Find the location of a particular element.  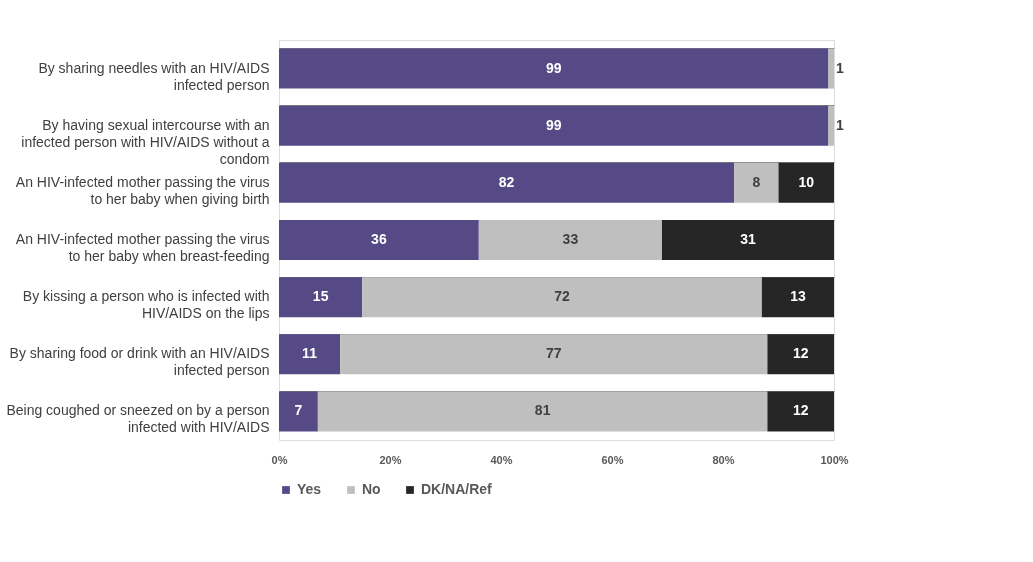

data-label: 82 is located at coordinates (506, 181).